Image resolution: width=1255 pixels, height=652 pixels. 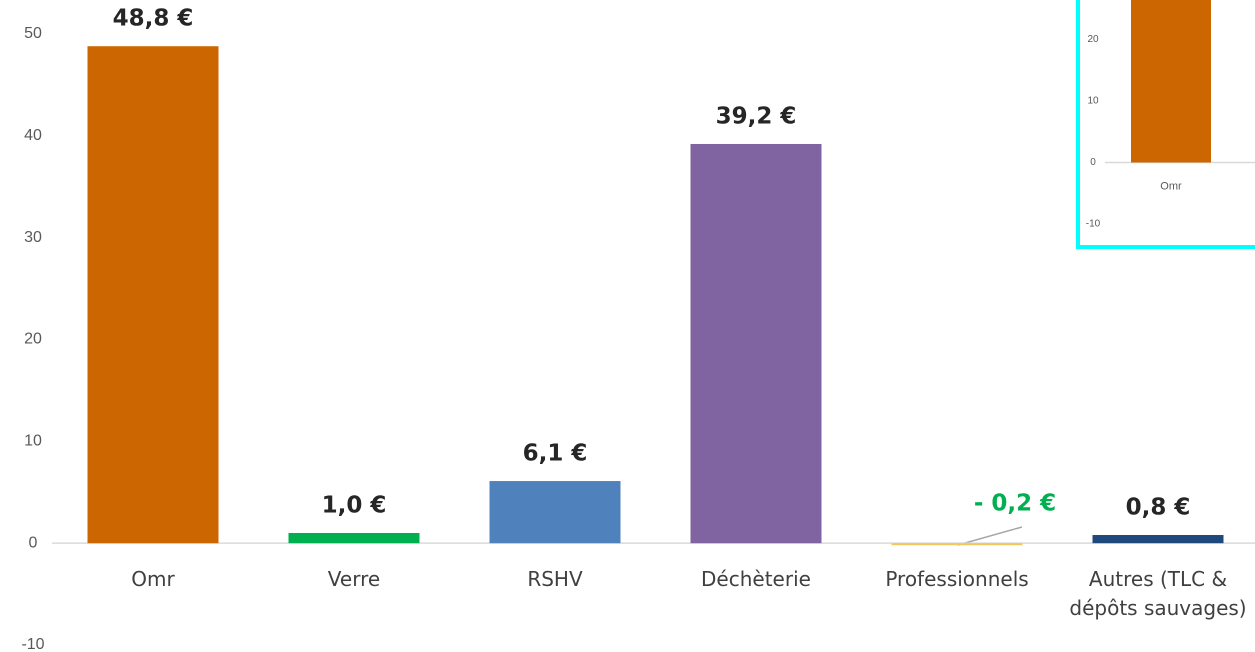 I want to click on value-label: 6,1 €, so click(x=555, y=454).